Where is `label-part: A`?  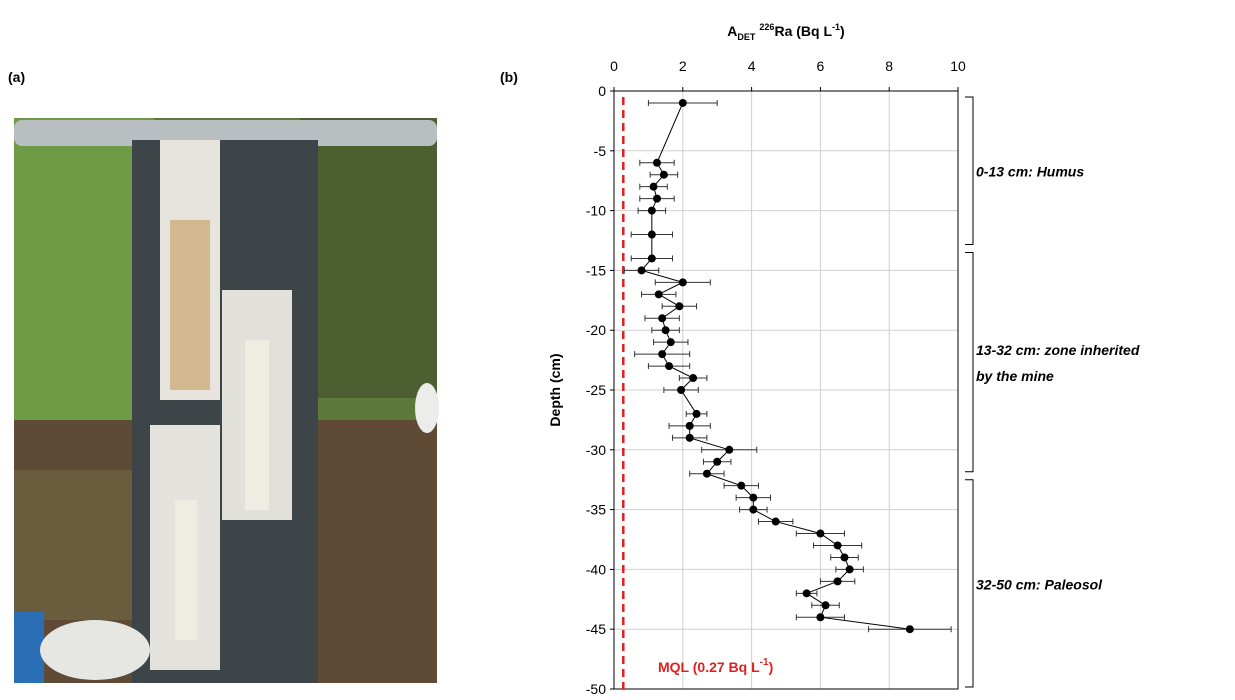 label-part: A is located at coordinates (732, 31).